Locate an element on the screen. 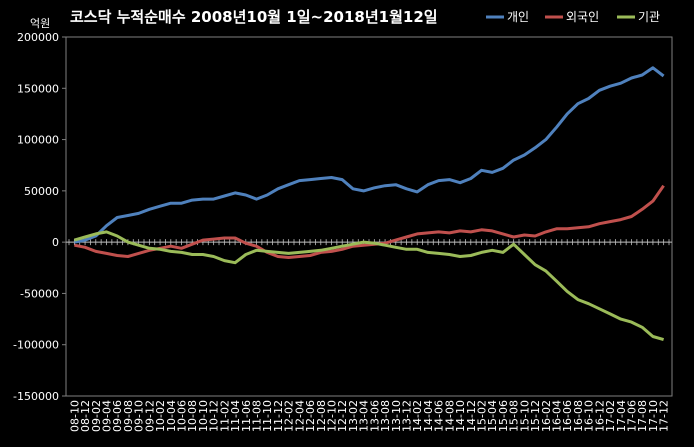  x-tick-label: 16-08 is located at coordinates (578, 416).